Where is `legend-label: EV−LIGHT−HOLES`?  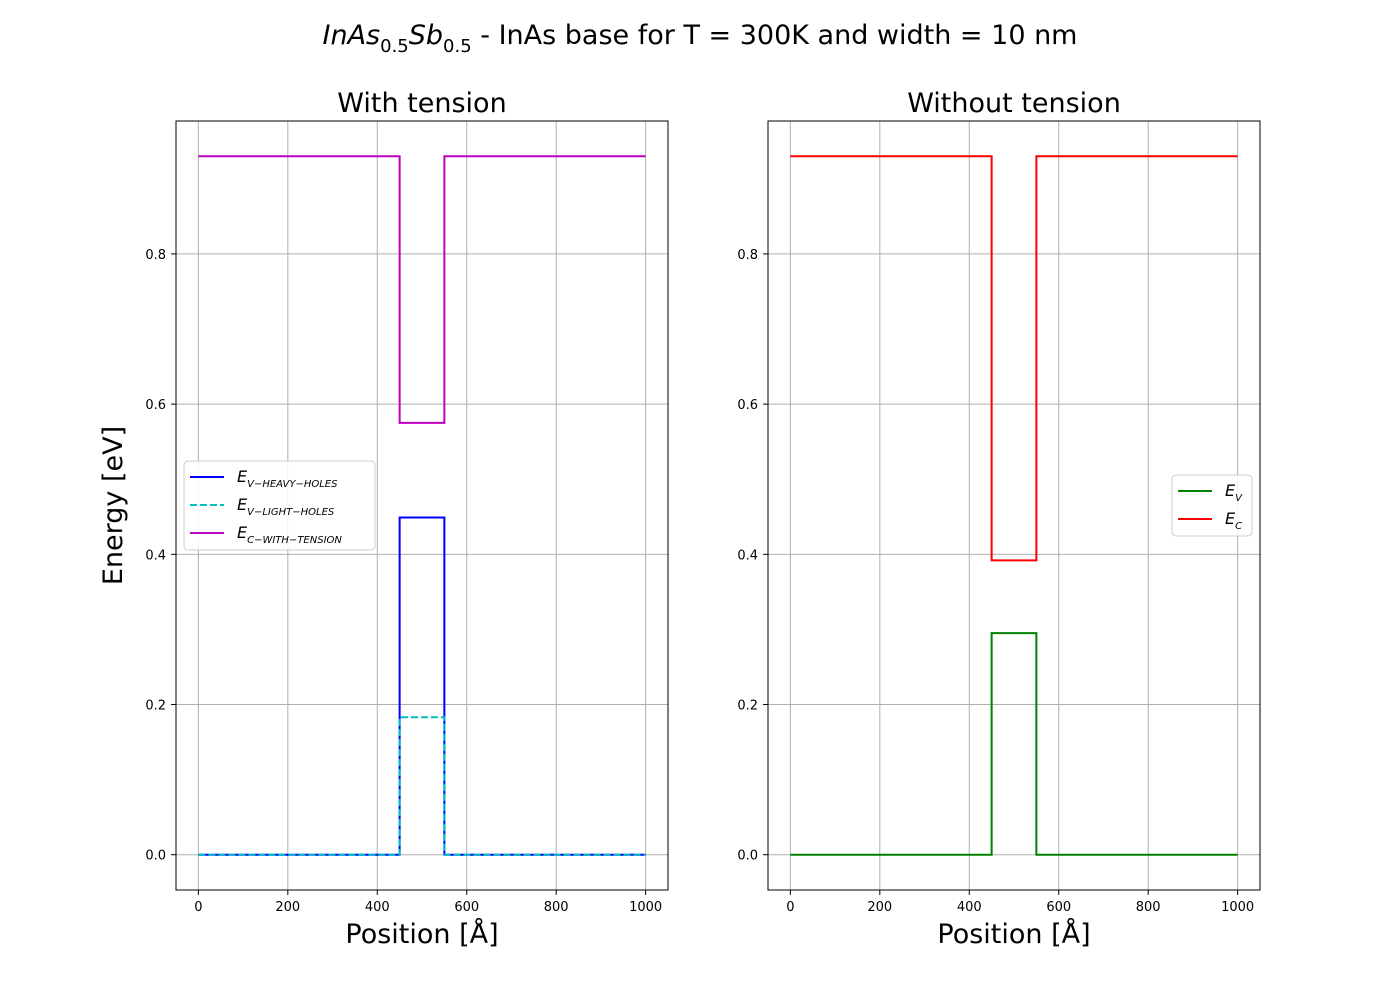
legend-label: EV−LIGHT−HOLES is located at coordinates (286, 506).